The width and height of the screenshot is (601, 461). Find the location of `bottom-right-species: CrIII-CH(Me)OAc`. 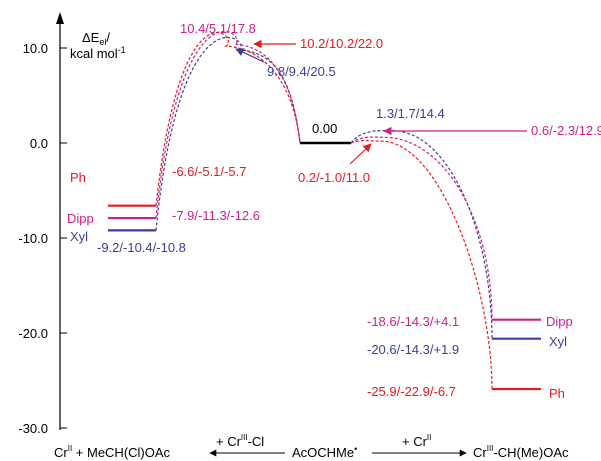

bottom-right-species: CrIII-CH(Me)OAc is located at coordinates (521, 452).